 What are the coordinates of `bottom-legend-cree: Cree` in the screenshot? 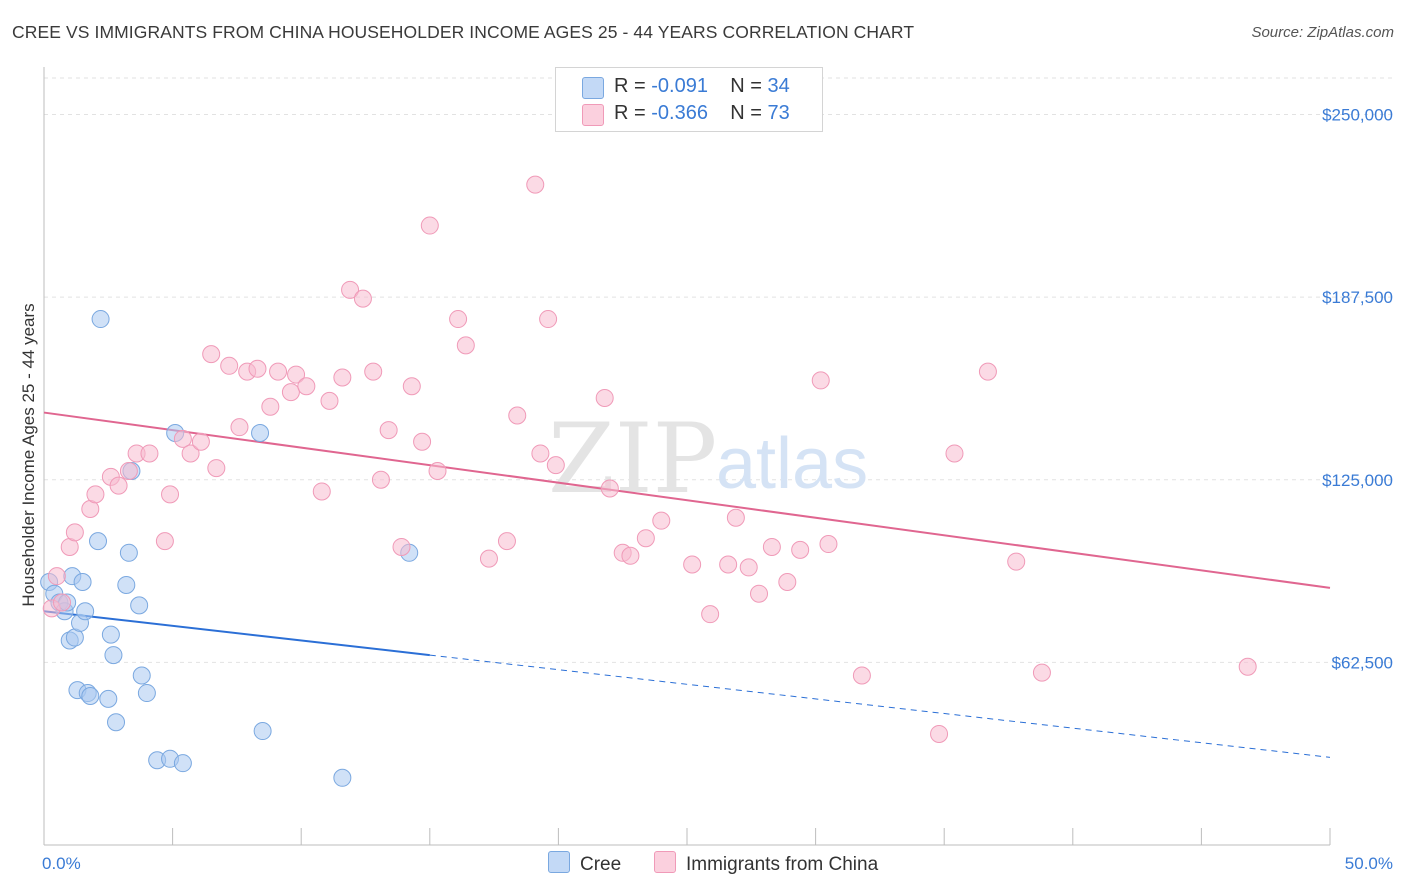 It's located at (584, 863).